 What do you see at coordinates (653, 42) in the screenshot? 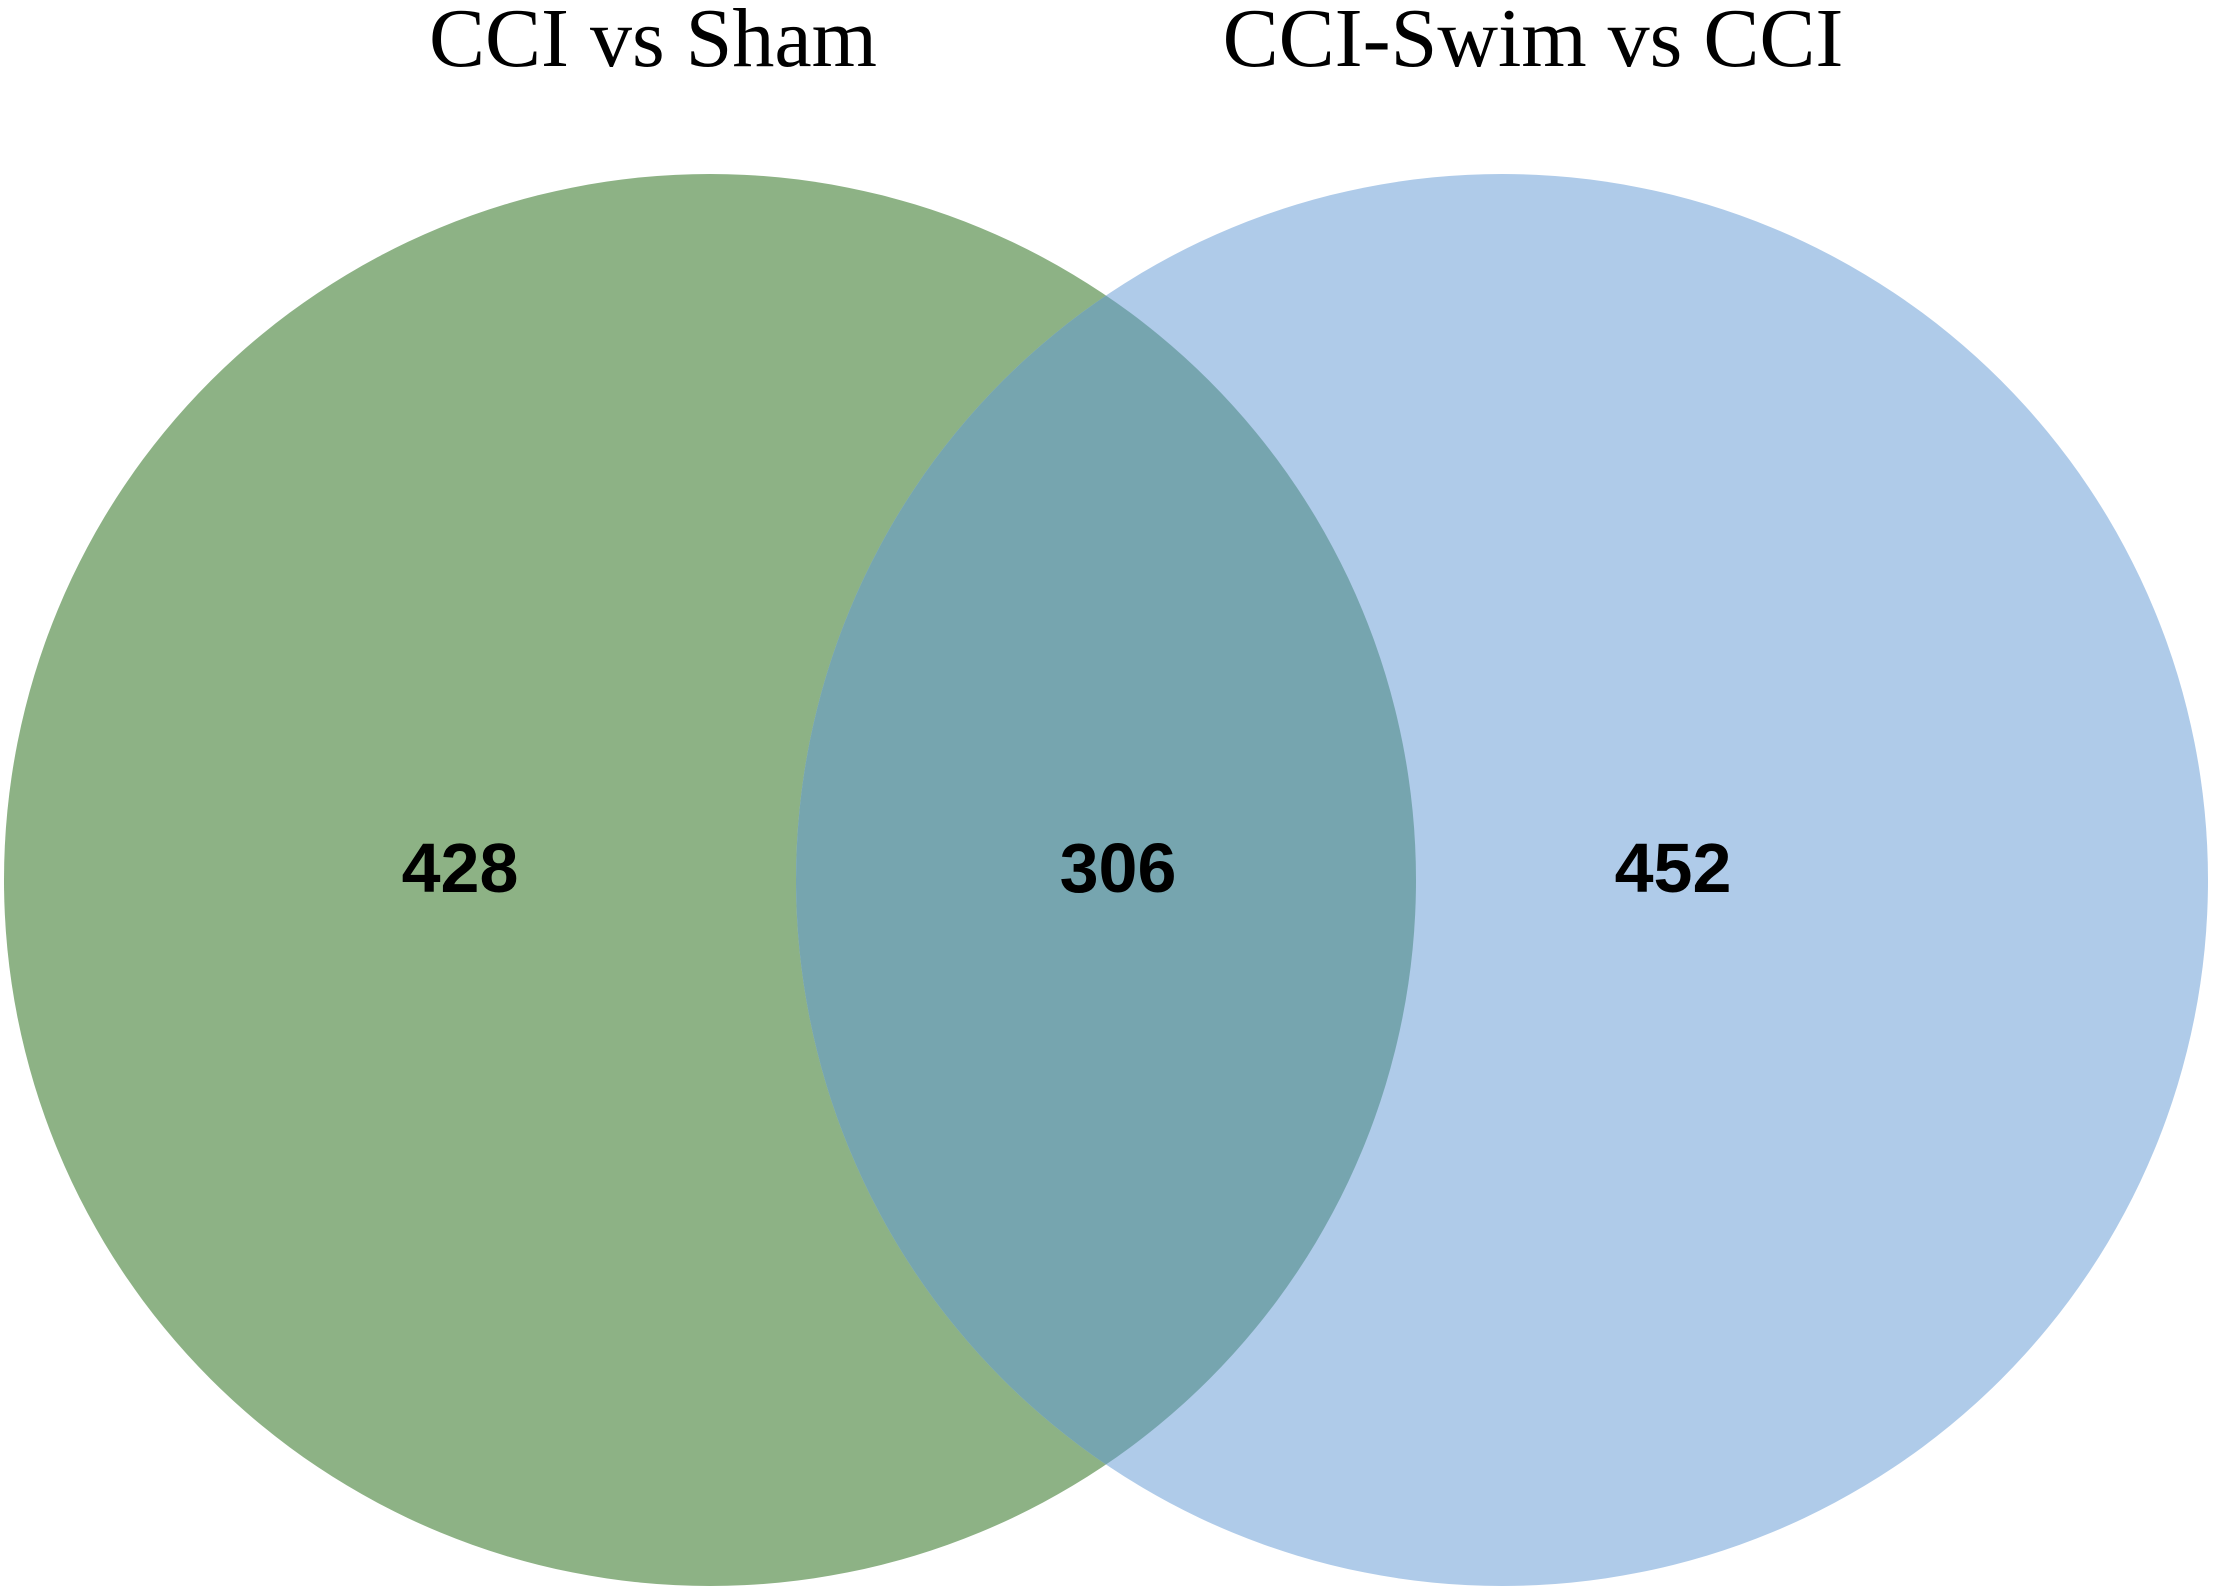
I see `set-title-left: CCI vs Sham` at bounding box center [653, 42].